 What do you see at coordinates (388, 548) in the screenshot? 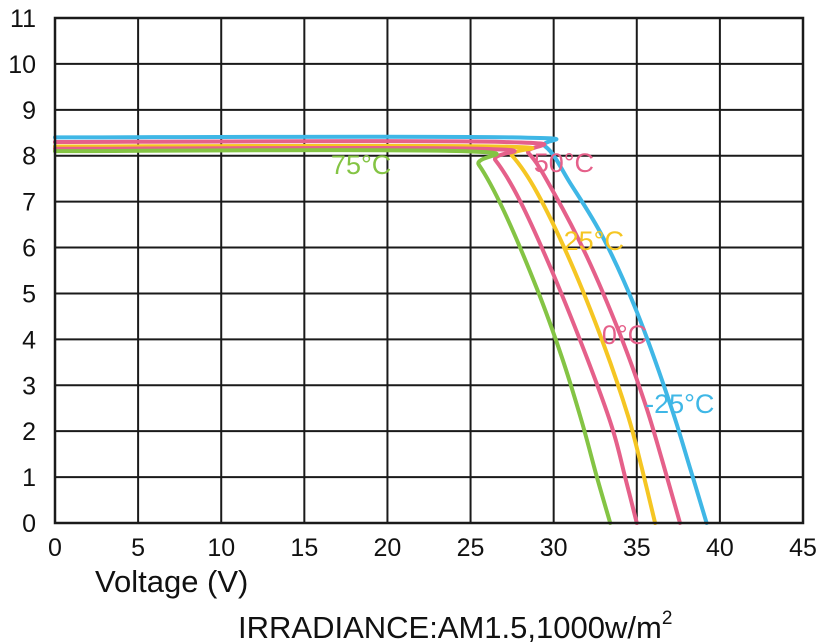
I see `x-tick-label: 20` at bounding box center [388, 548].